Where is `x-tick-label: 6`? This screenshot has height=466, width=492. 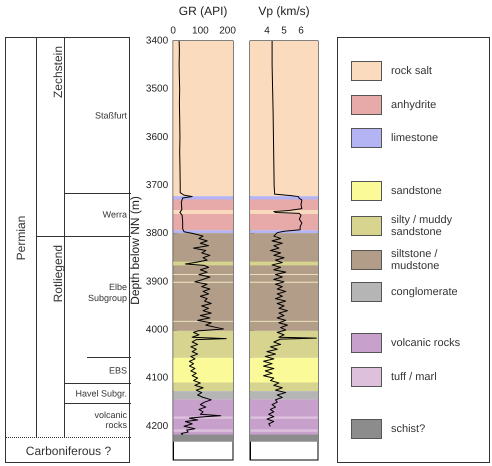 x-tick-label: 6 is located at coordinates (301, 31).